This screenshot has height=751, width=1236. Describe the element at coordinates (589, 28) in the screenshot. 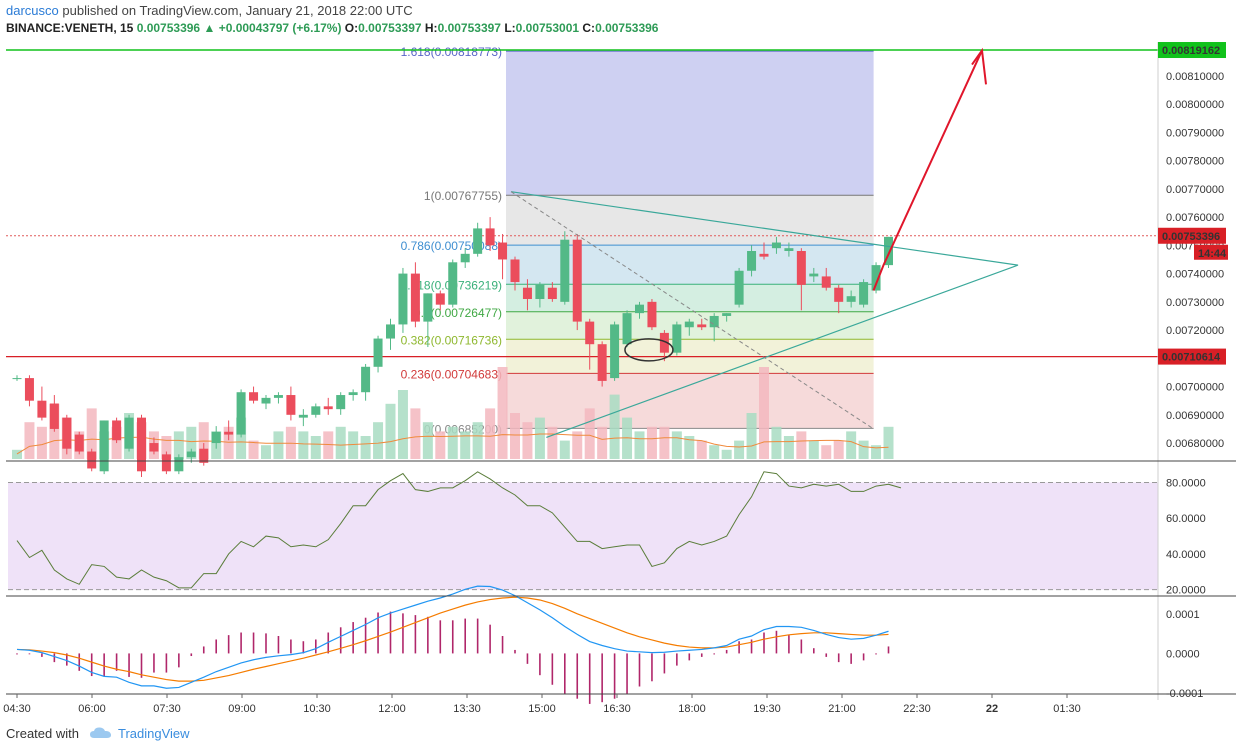

I see `close-label: C:` at that location.